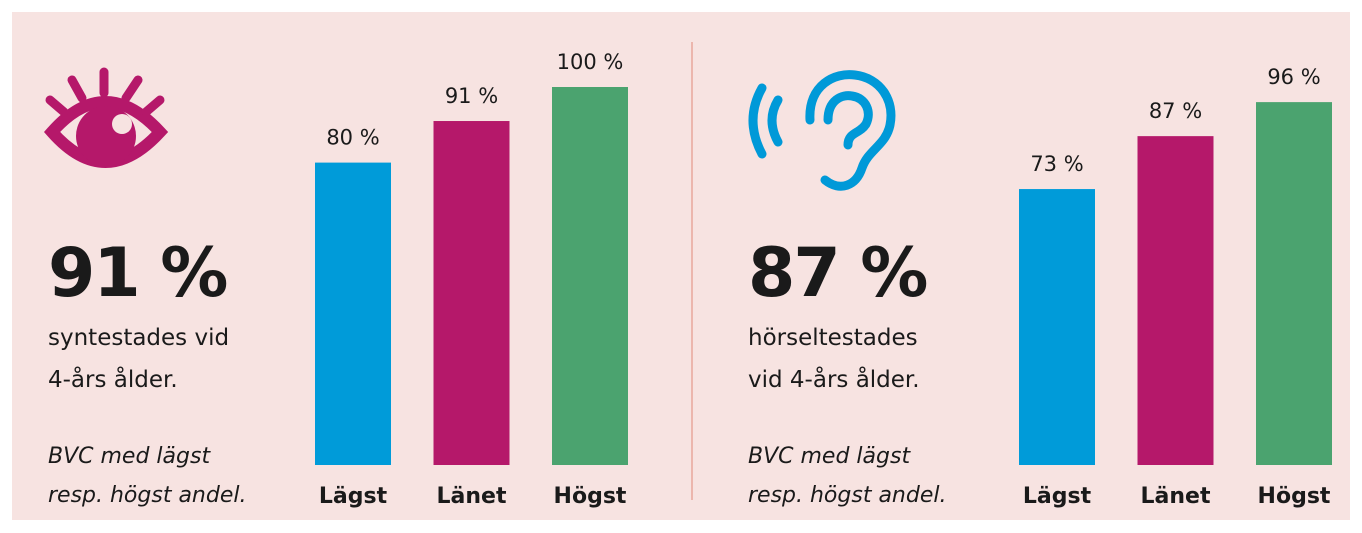 The image size is (1362, 533). Describe the element at coordinates (138, 338) in the screenshot. I see `description: syntestades vid` at that location.